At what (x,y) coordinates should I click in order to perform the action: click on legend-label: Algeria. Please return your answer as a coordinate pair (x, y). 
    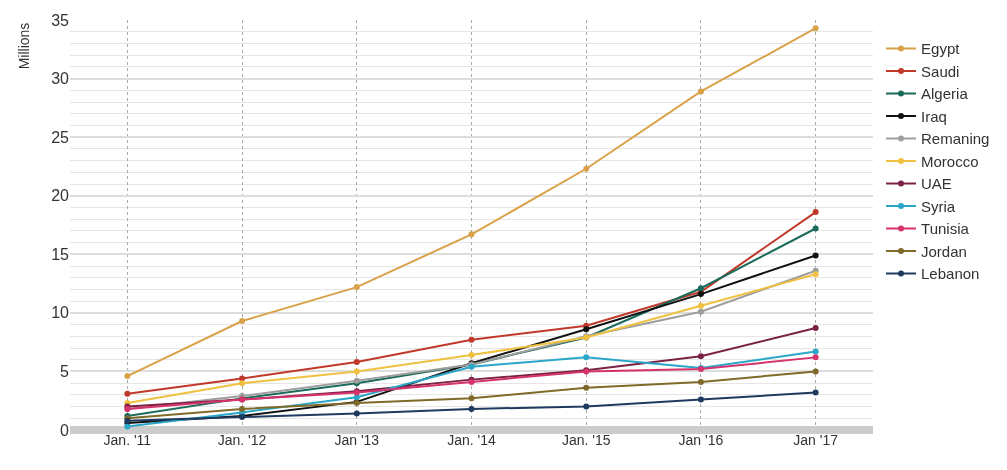
    Looking at the image, I should click on (945, 94).